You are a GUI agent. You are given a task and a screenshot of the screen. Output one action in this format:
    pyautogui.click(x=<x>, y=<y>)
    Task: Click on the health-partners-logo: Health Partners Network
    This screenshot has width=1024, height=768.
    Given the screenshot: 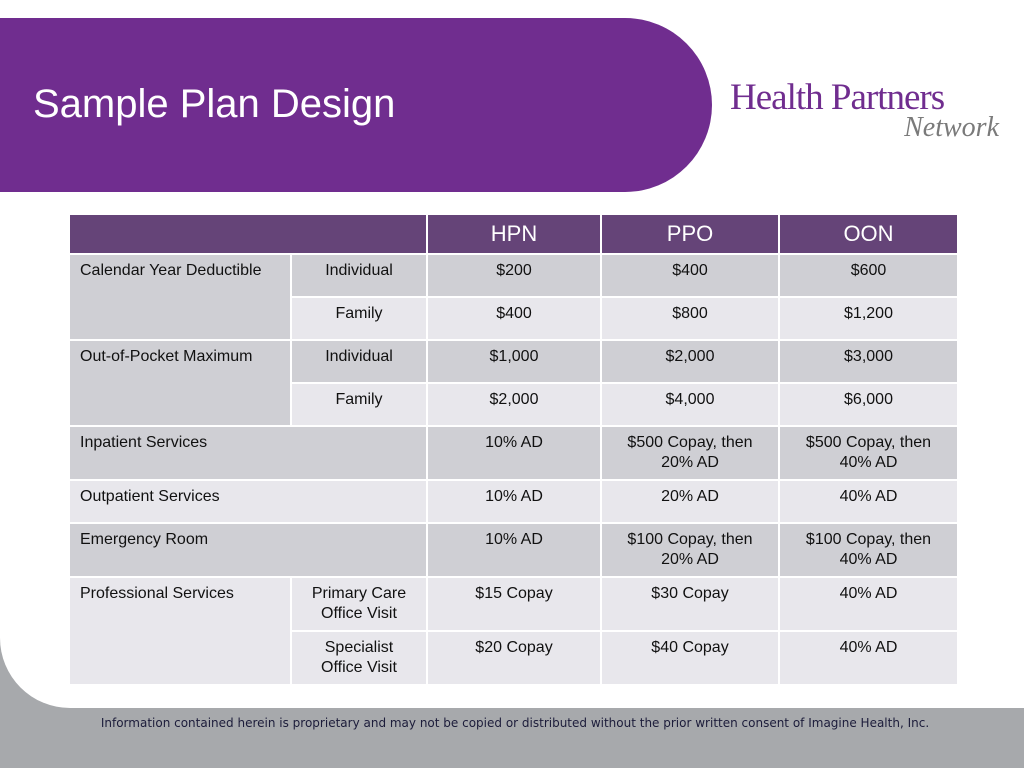 What is the action you would take?
    pyautogui.click(x=867, y=111)
    